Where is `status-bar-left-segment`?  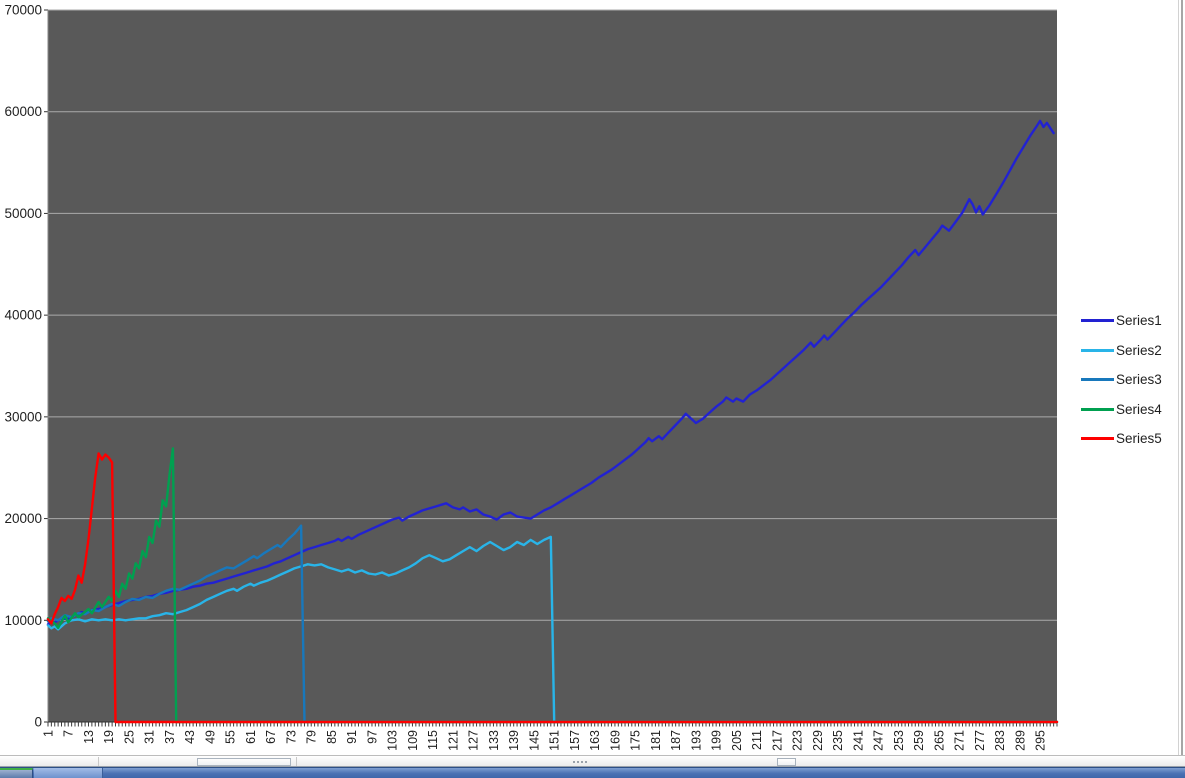 status-bar-left-segment is located at coordinates (68, 773).